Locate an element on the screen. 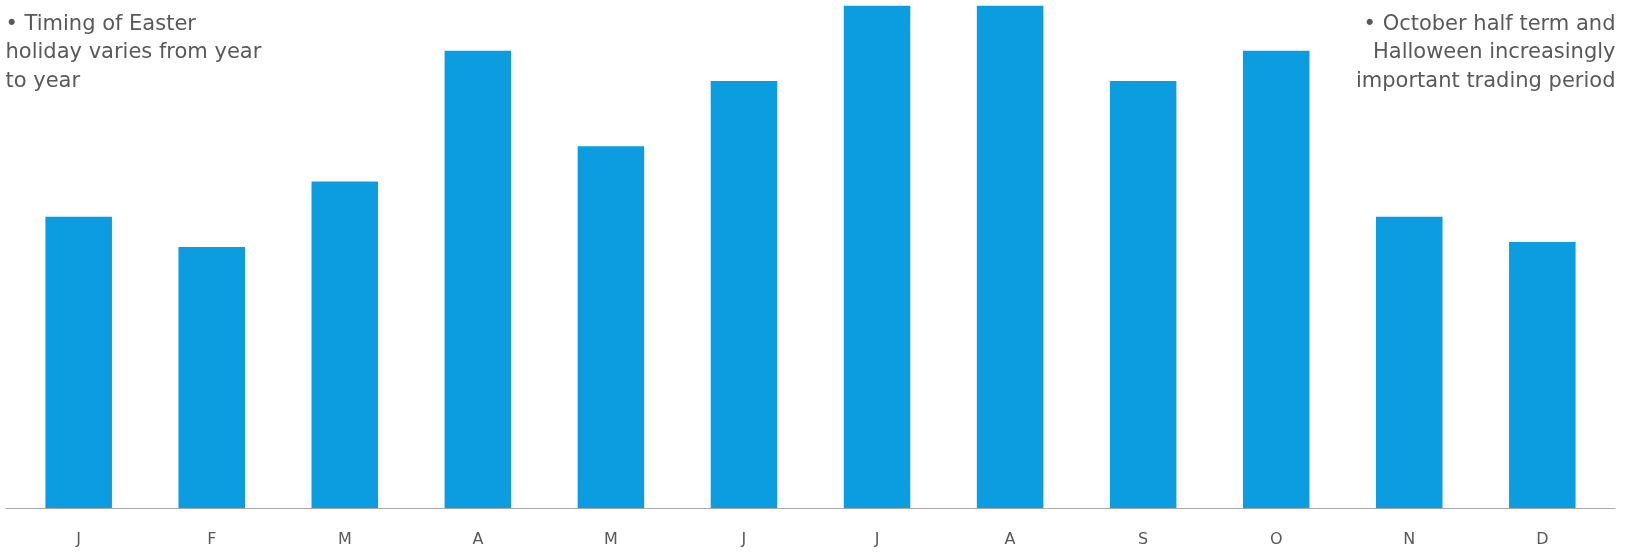 The width and height of the screenshot is (1634, 557). x-tick-label: S is located at coordinates (1143, 538).